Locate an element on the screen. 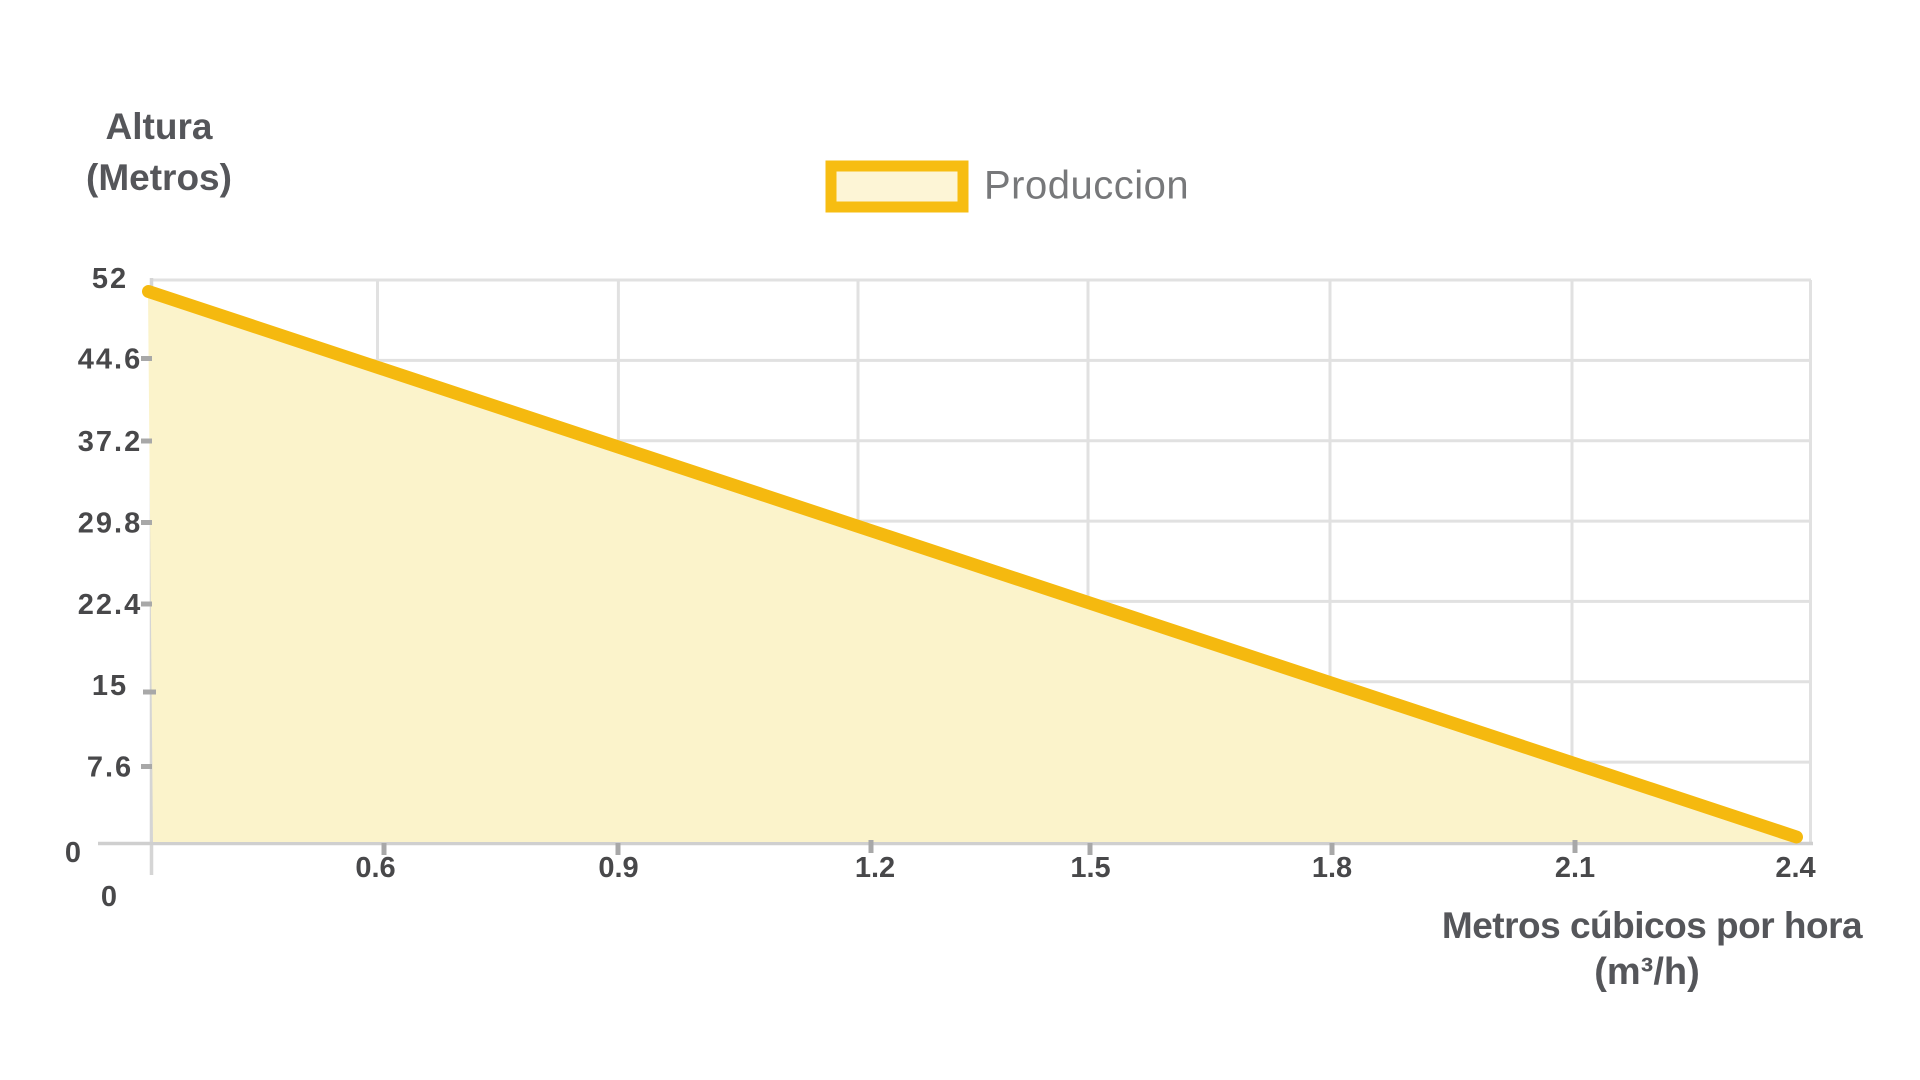 The width and height of the screenshot is (1920, 1080). svg-text: 44.6 is located at coordinates (110, 360).